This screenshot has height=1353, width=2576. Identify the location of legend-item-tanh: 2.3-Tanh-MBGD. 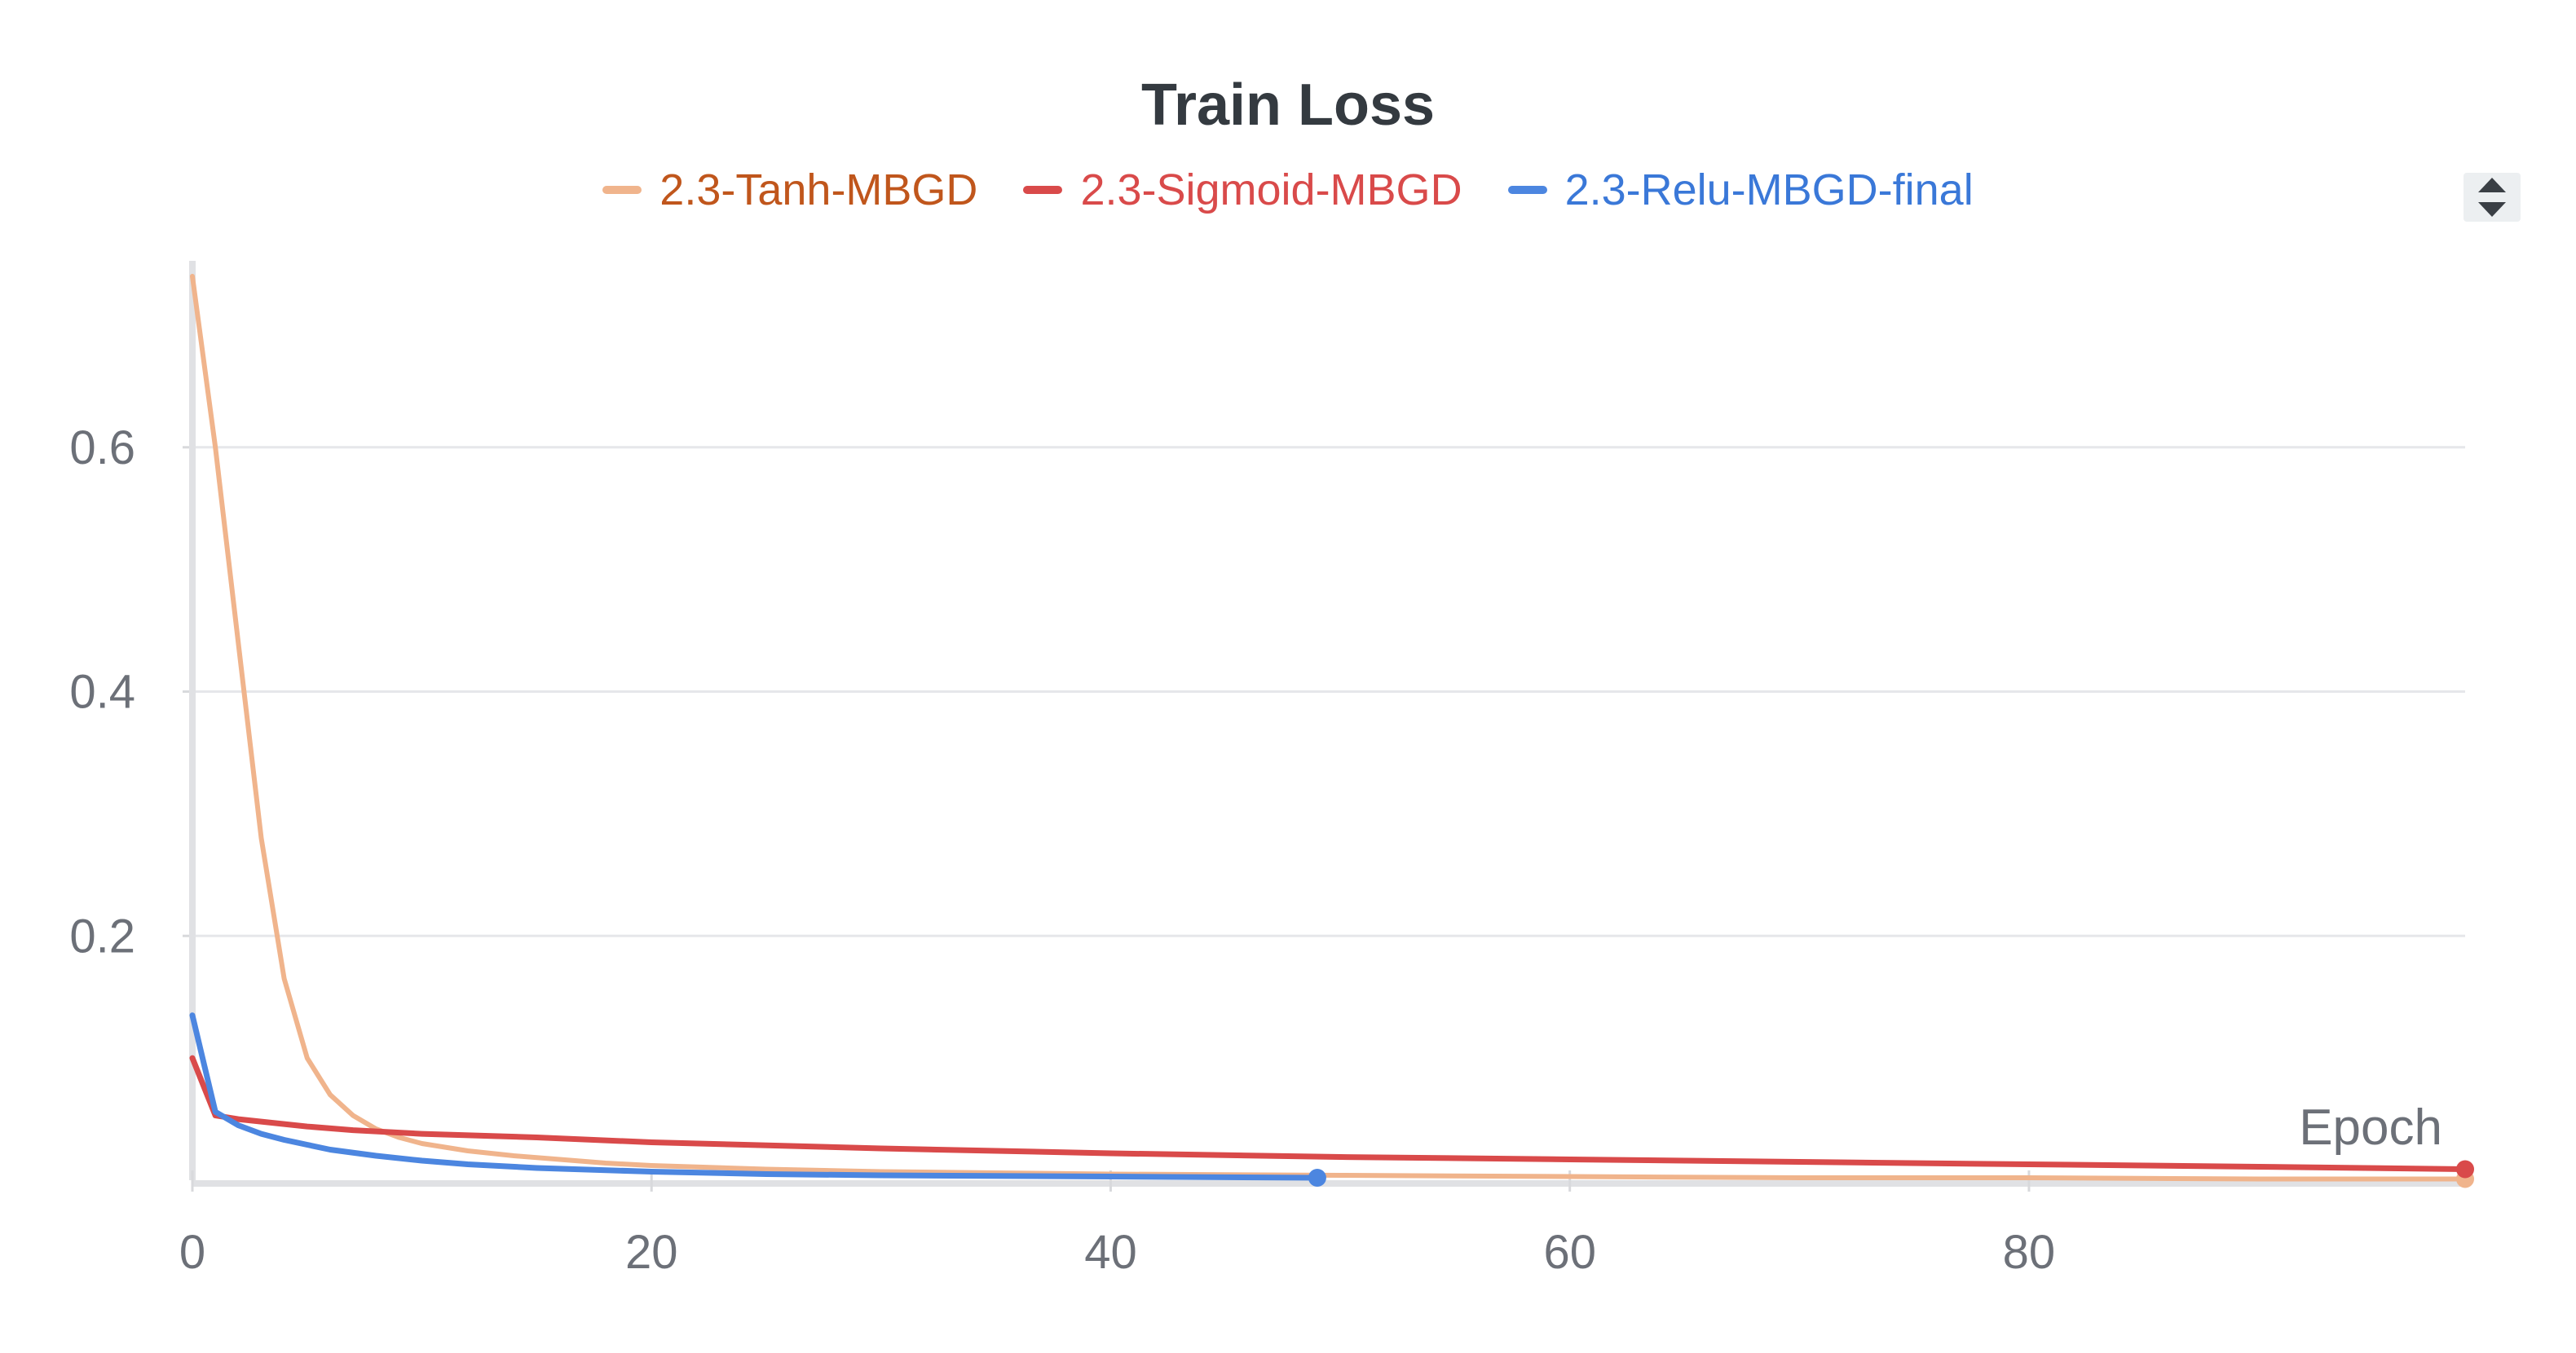
(789, 190).